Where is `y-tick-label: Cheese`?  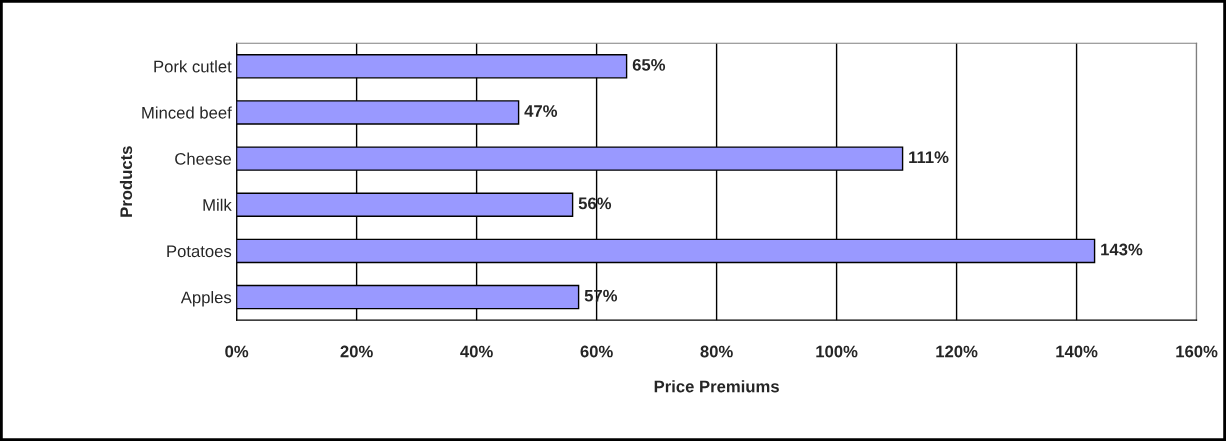
y-tick-label: Cheese is located at coordinates (203, 158).